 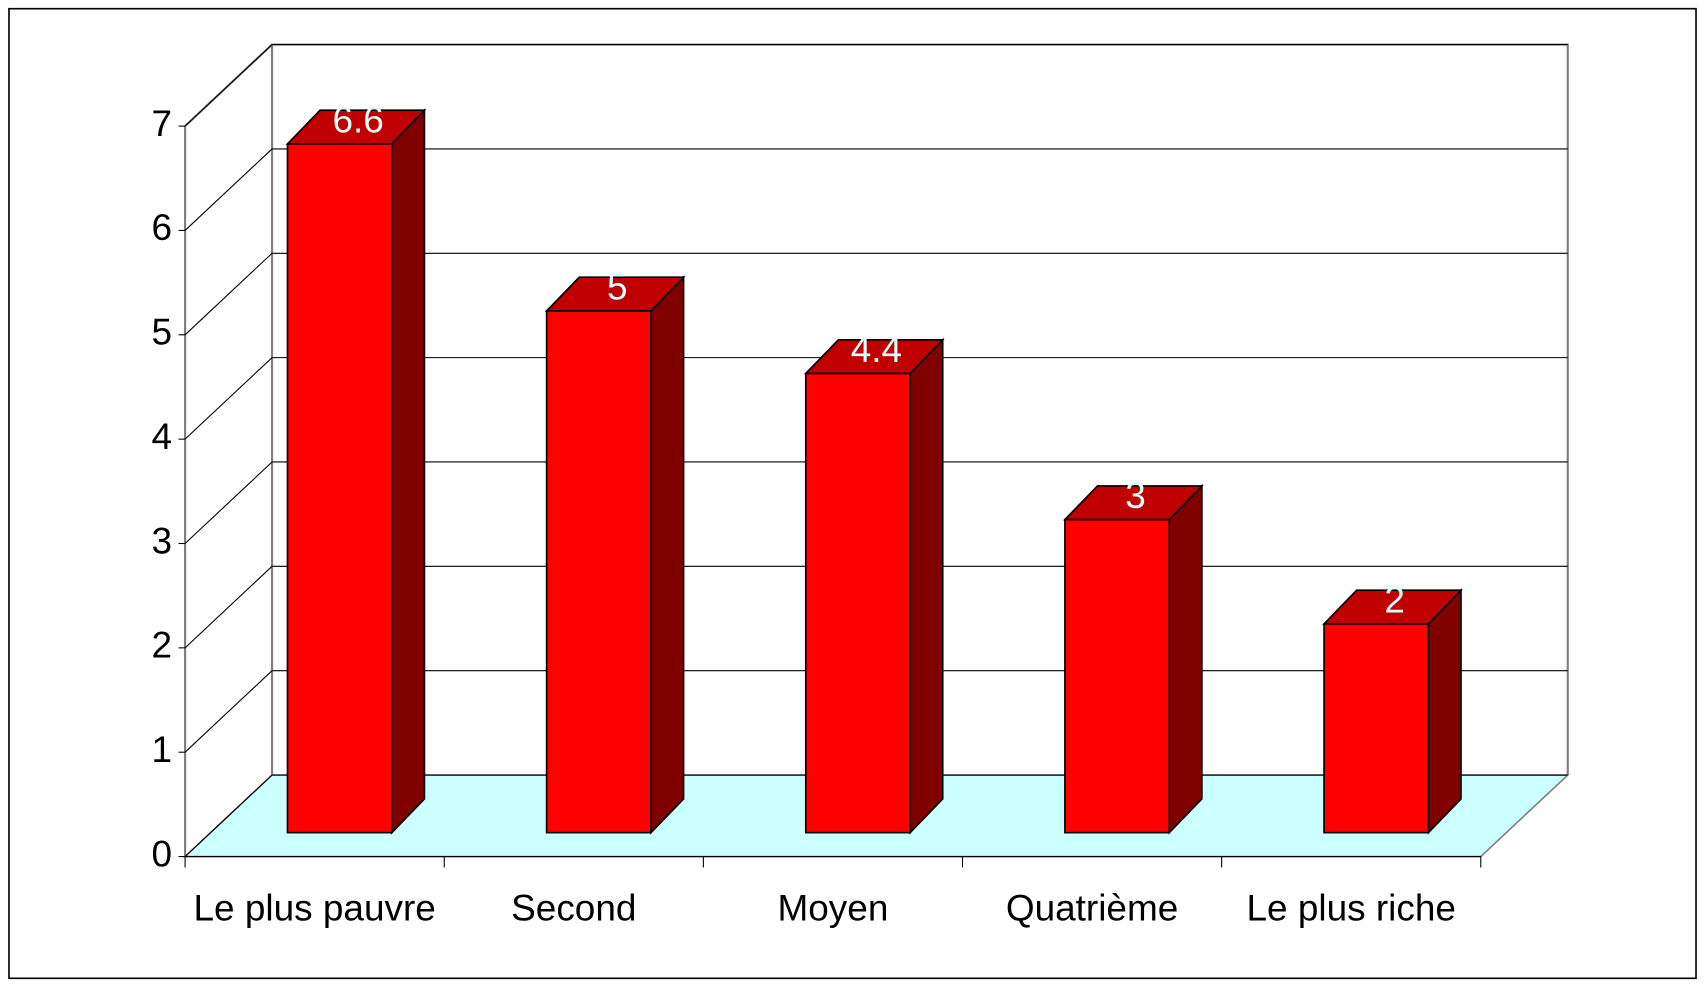 I want to click on x-tick-label: Moyen, so click(x=832, y=908).